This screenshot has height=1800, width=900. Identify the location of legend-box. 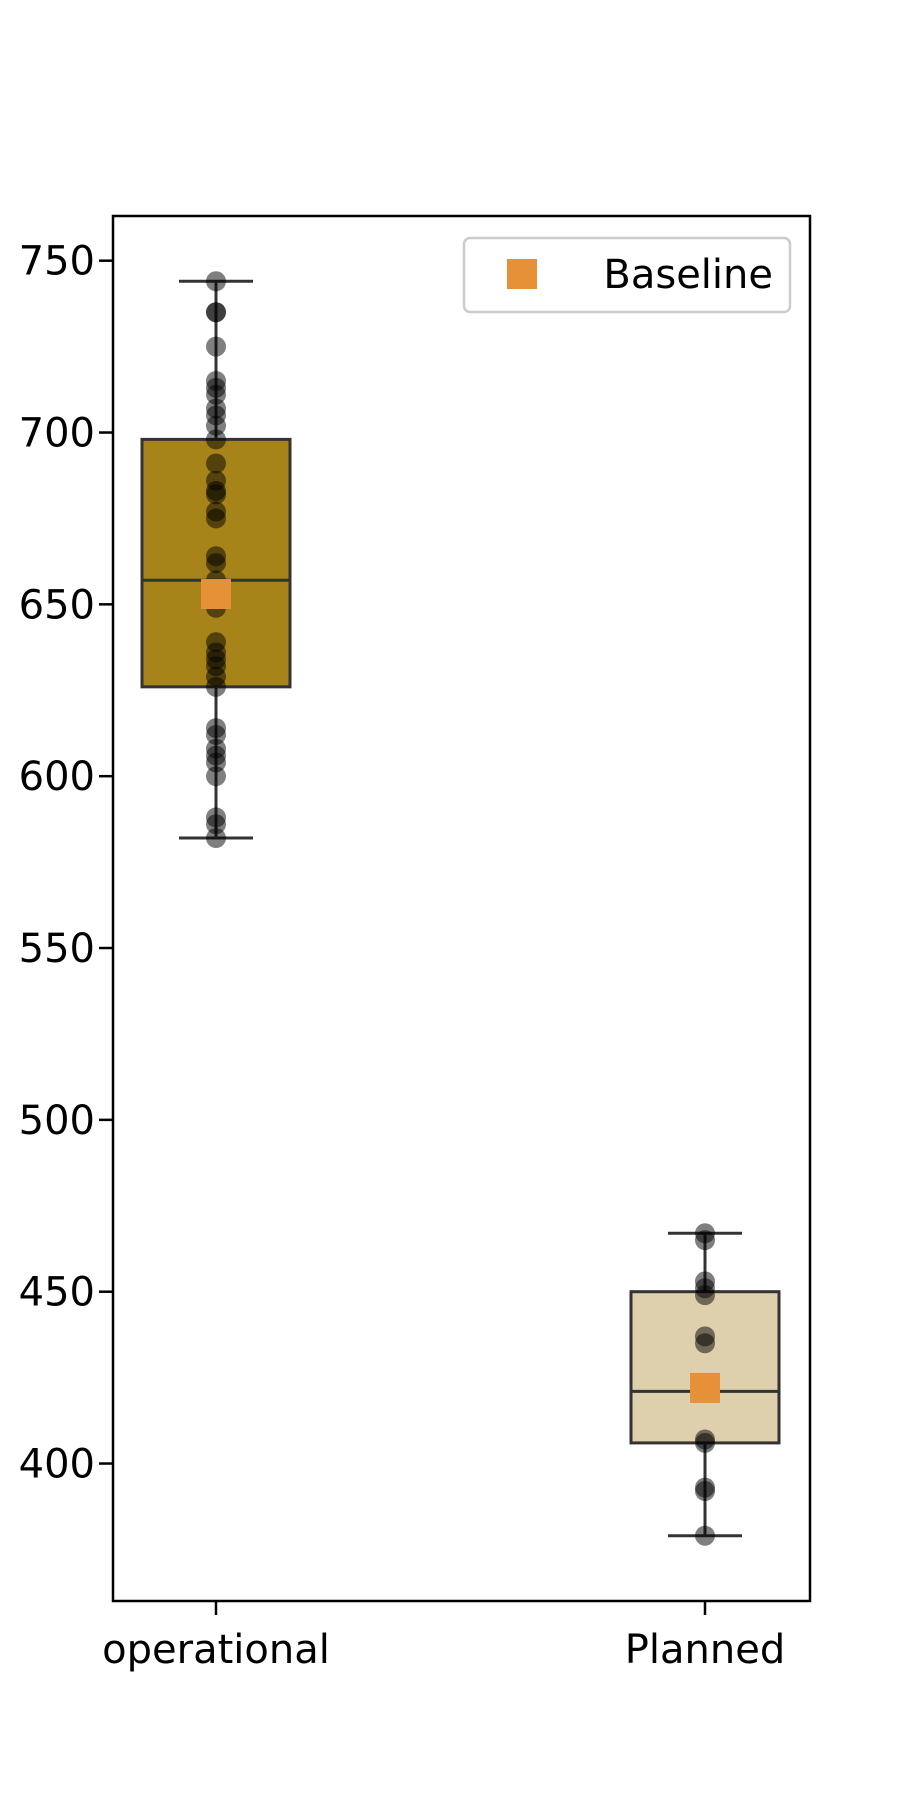
(627, 275).